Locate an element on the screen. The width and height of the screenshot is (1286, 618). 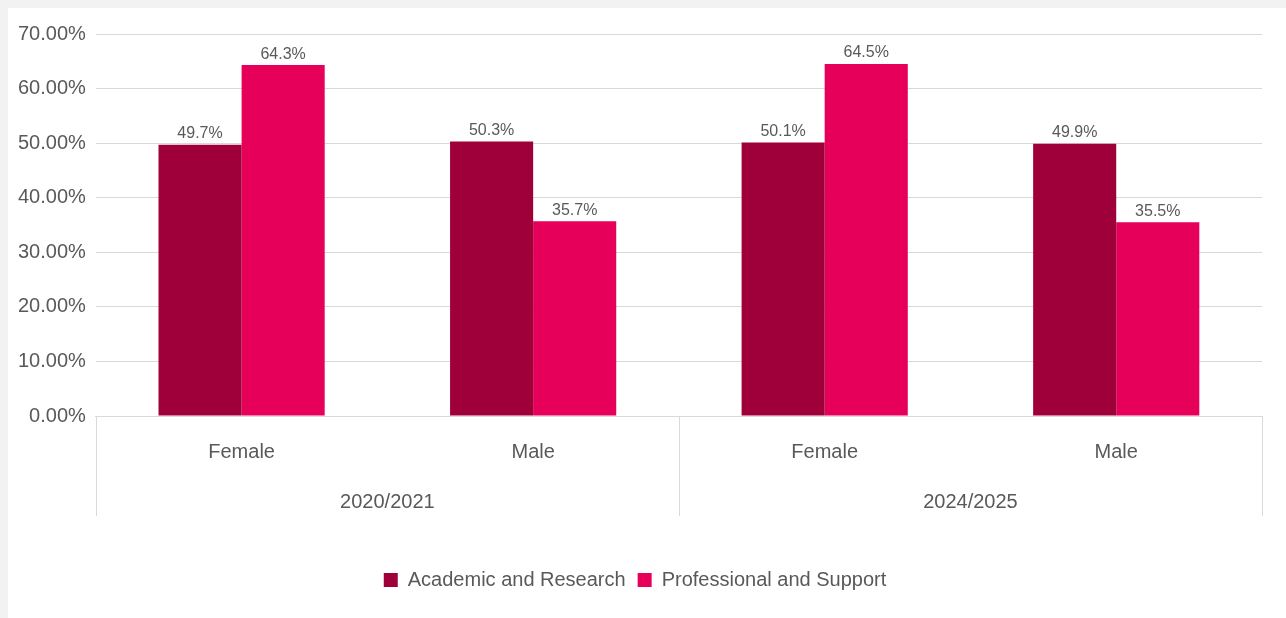
data-label: 64.5% is located at coordinates (866, 52).